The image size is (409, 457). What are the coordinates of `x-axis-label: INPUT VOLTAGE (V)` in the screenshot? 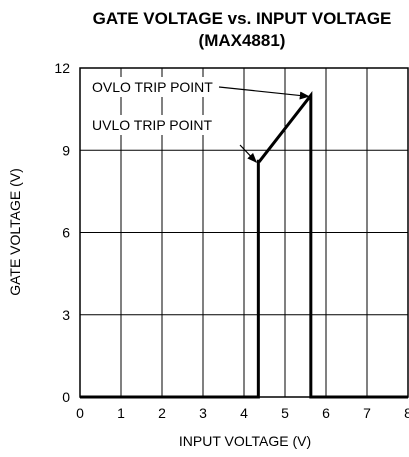 It's located at (245, 441).